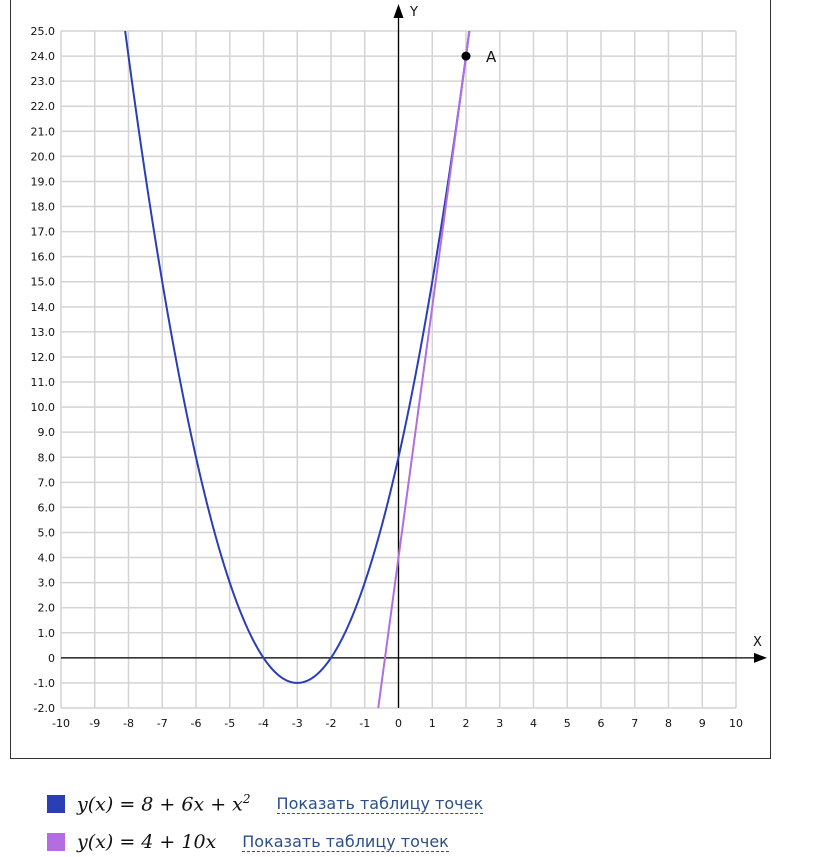 The image size is (825, 857). I want to click on y-tick-label: 7.0, so click(47, 482).